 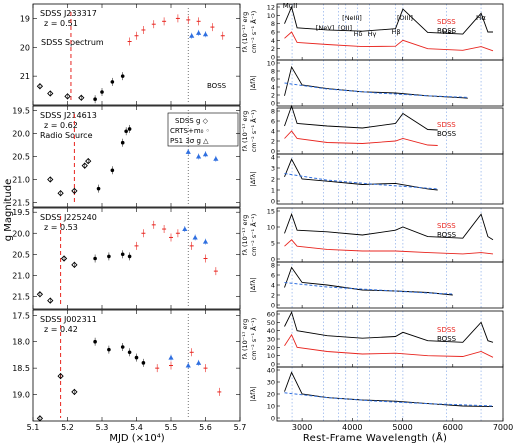 What do you see at coordinates (273, 180) in the screenshot?
I see `y-tick-label: 2` at bounding box center [273, 180].